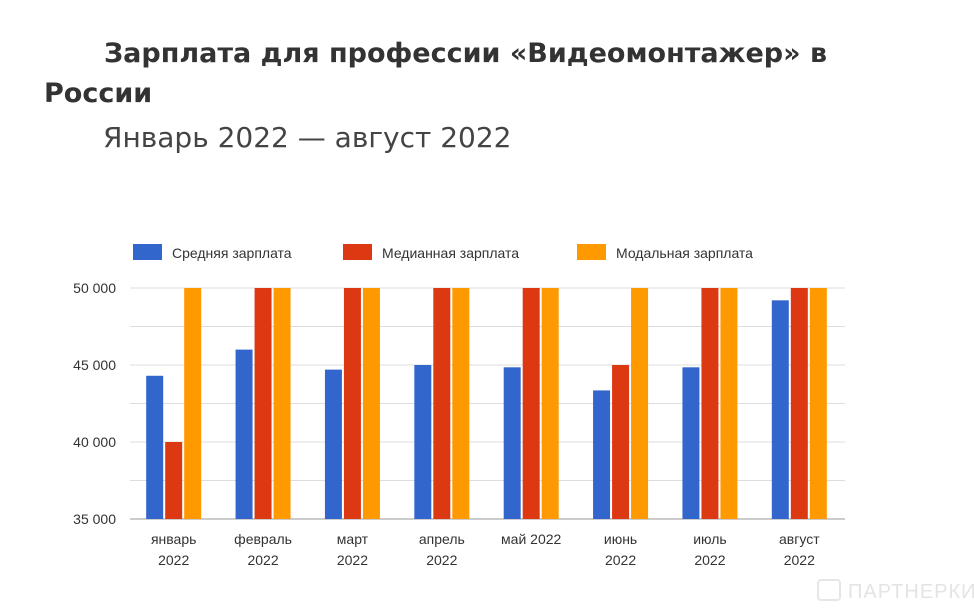 The image size is (974, 610). I want to click on y-tick-label: 35 000, so click(94, 519).